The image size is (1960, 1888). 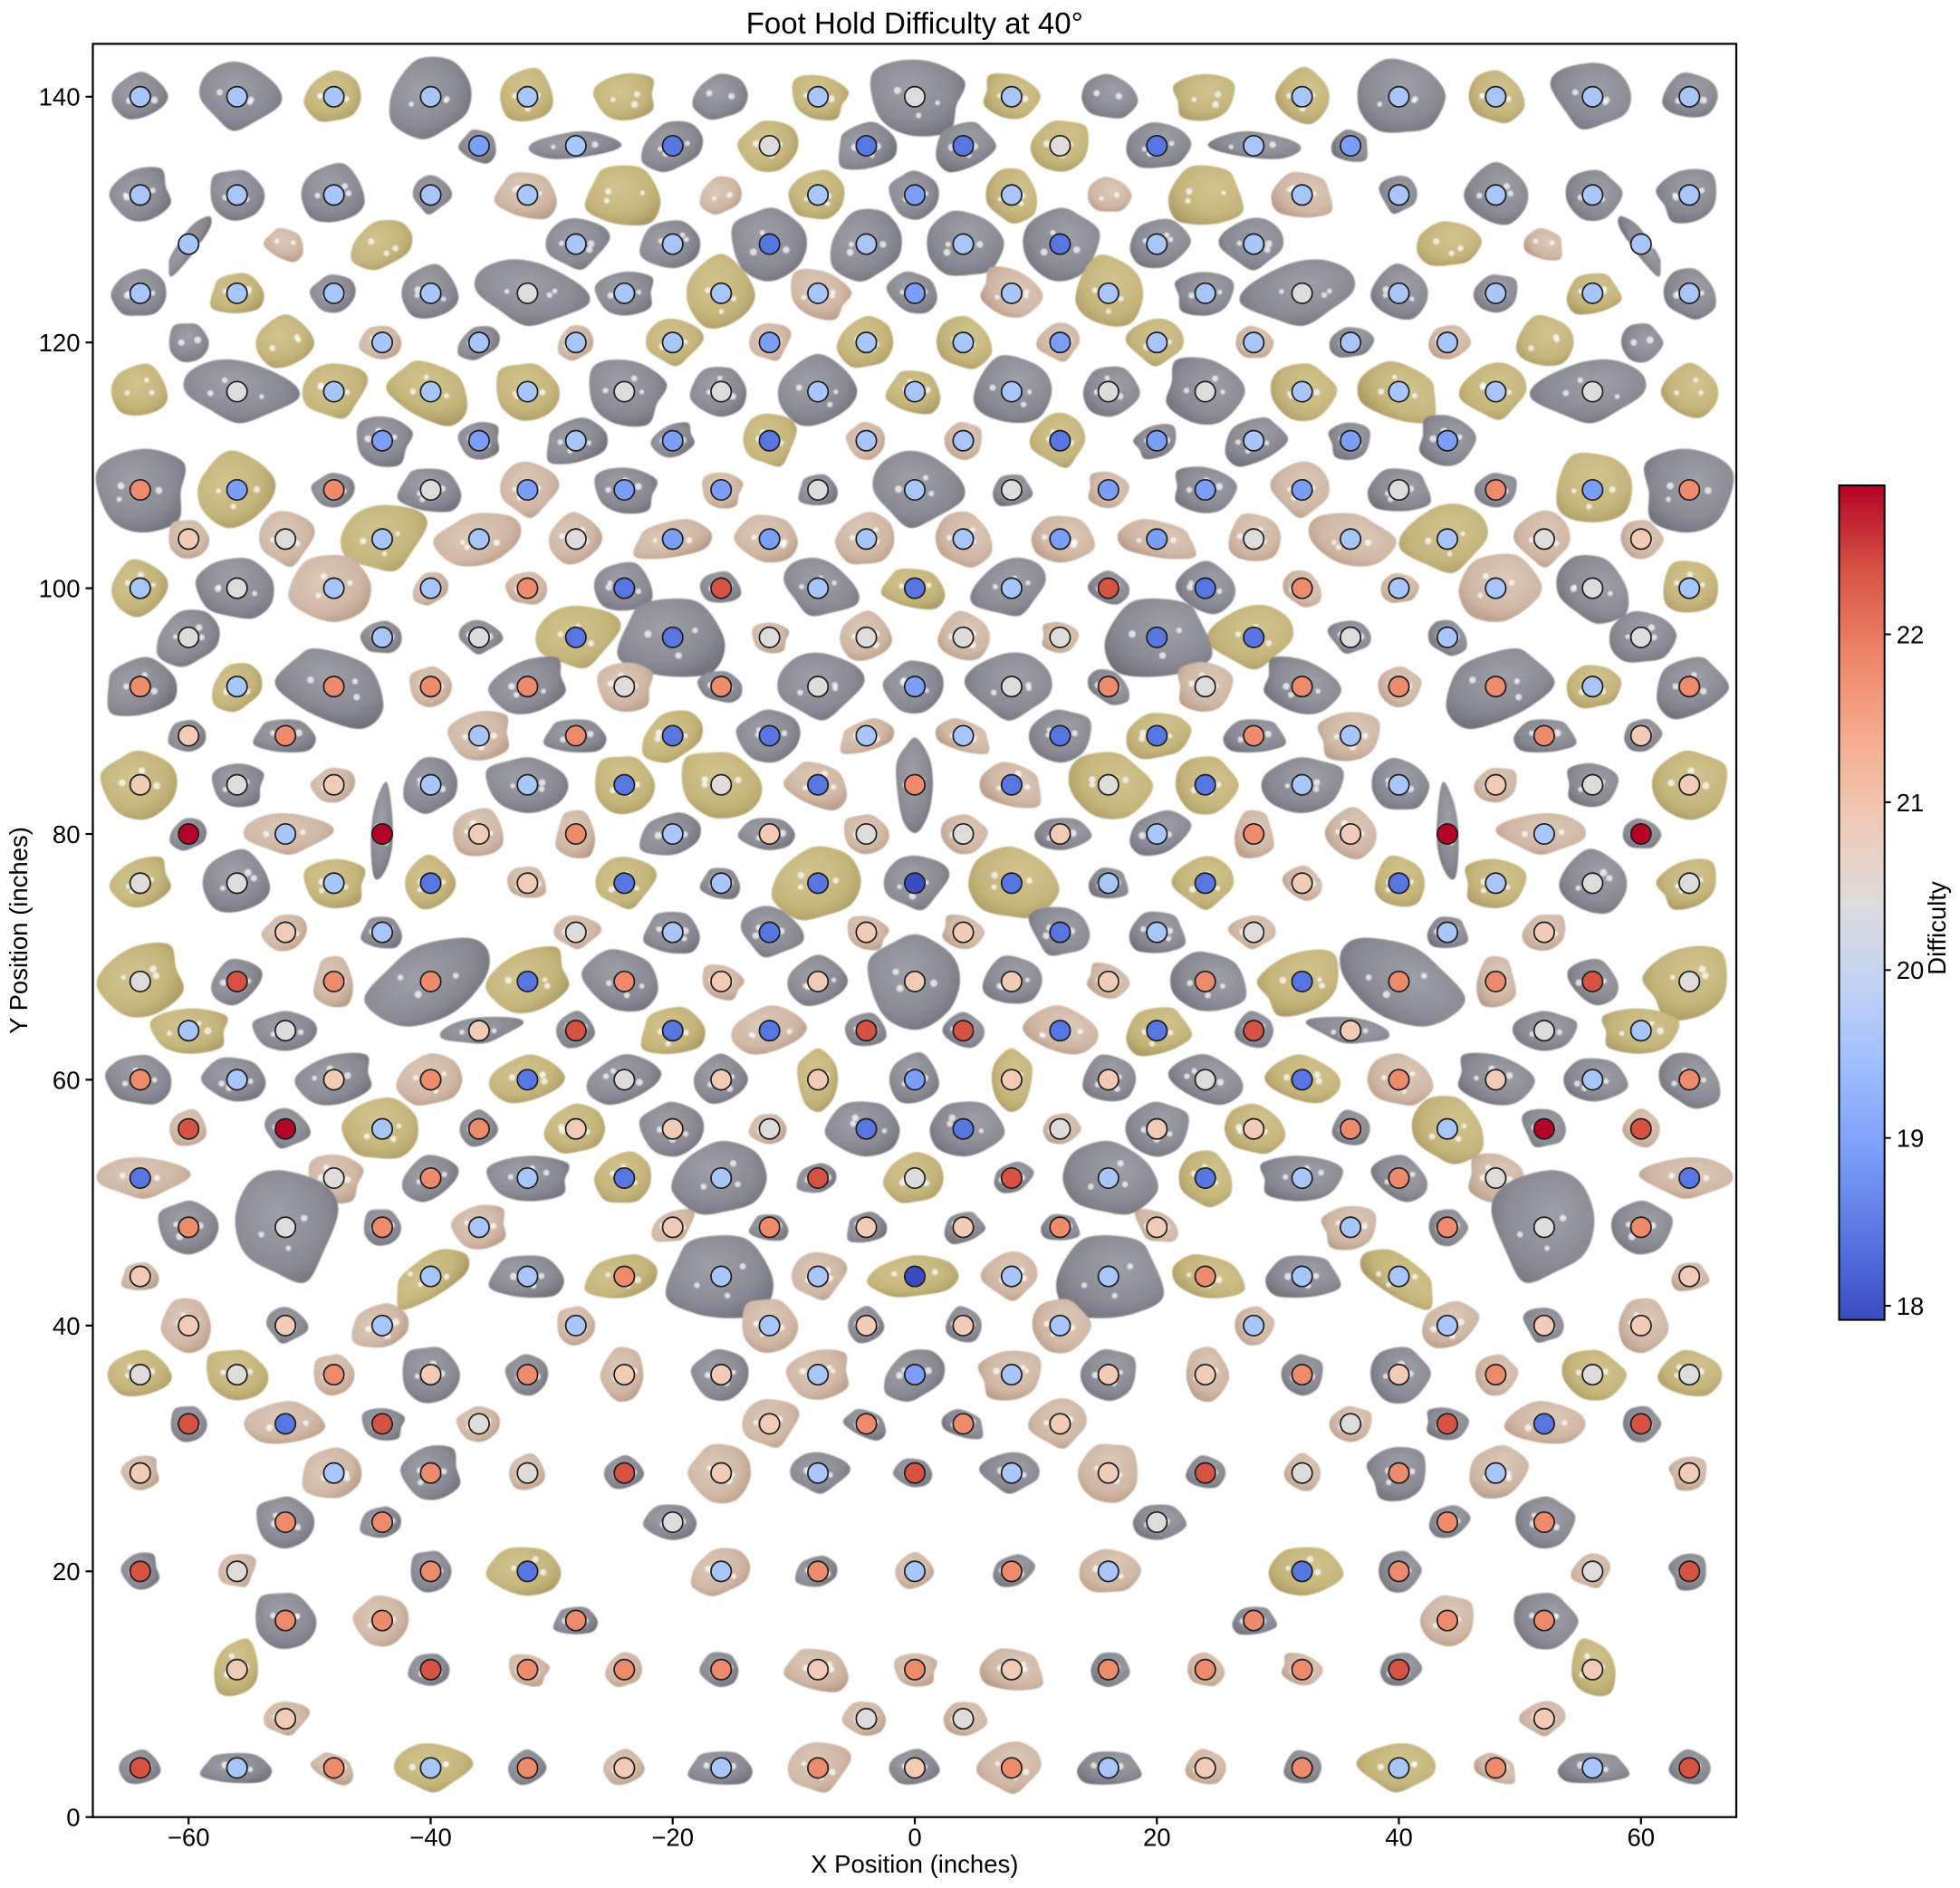 I want to click on svg-text: X Position (inches), so click(x=914, y=1864).